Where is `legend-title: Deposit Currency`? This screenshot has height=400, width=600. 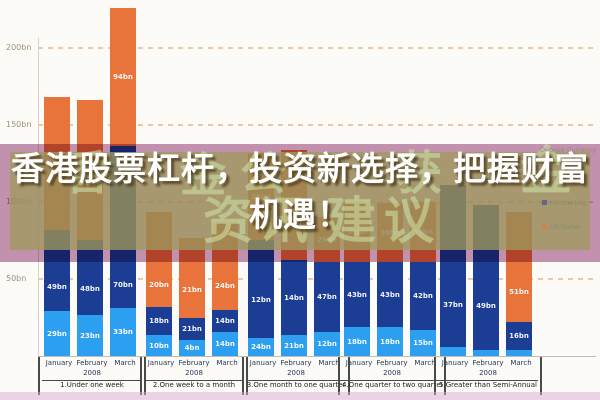 legend-title: Deposit Currency is located at coordinates (568, 150).